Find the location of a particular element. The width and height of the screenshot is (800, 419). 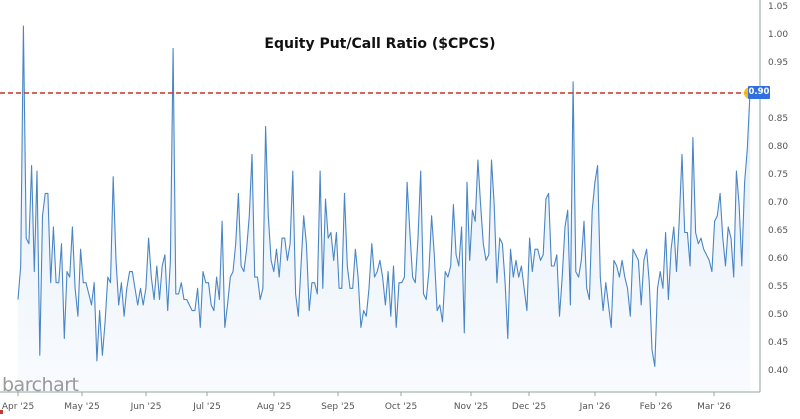

y-tick-label: 1.00 is located at coordinates (778, 35).